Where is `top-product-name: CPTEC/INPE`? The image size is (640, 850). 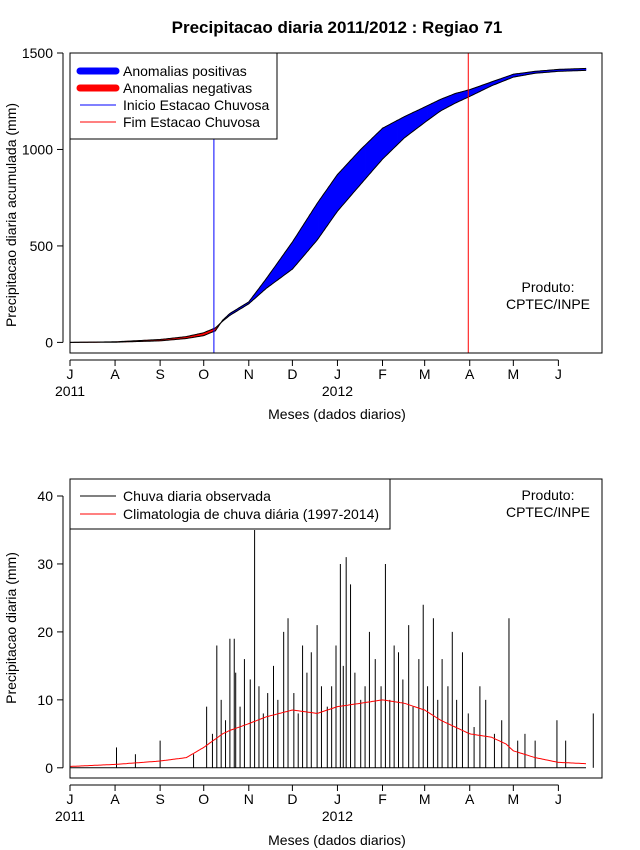
top-product-name: CPTEC/INPE is located at coordinates (548, 304).